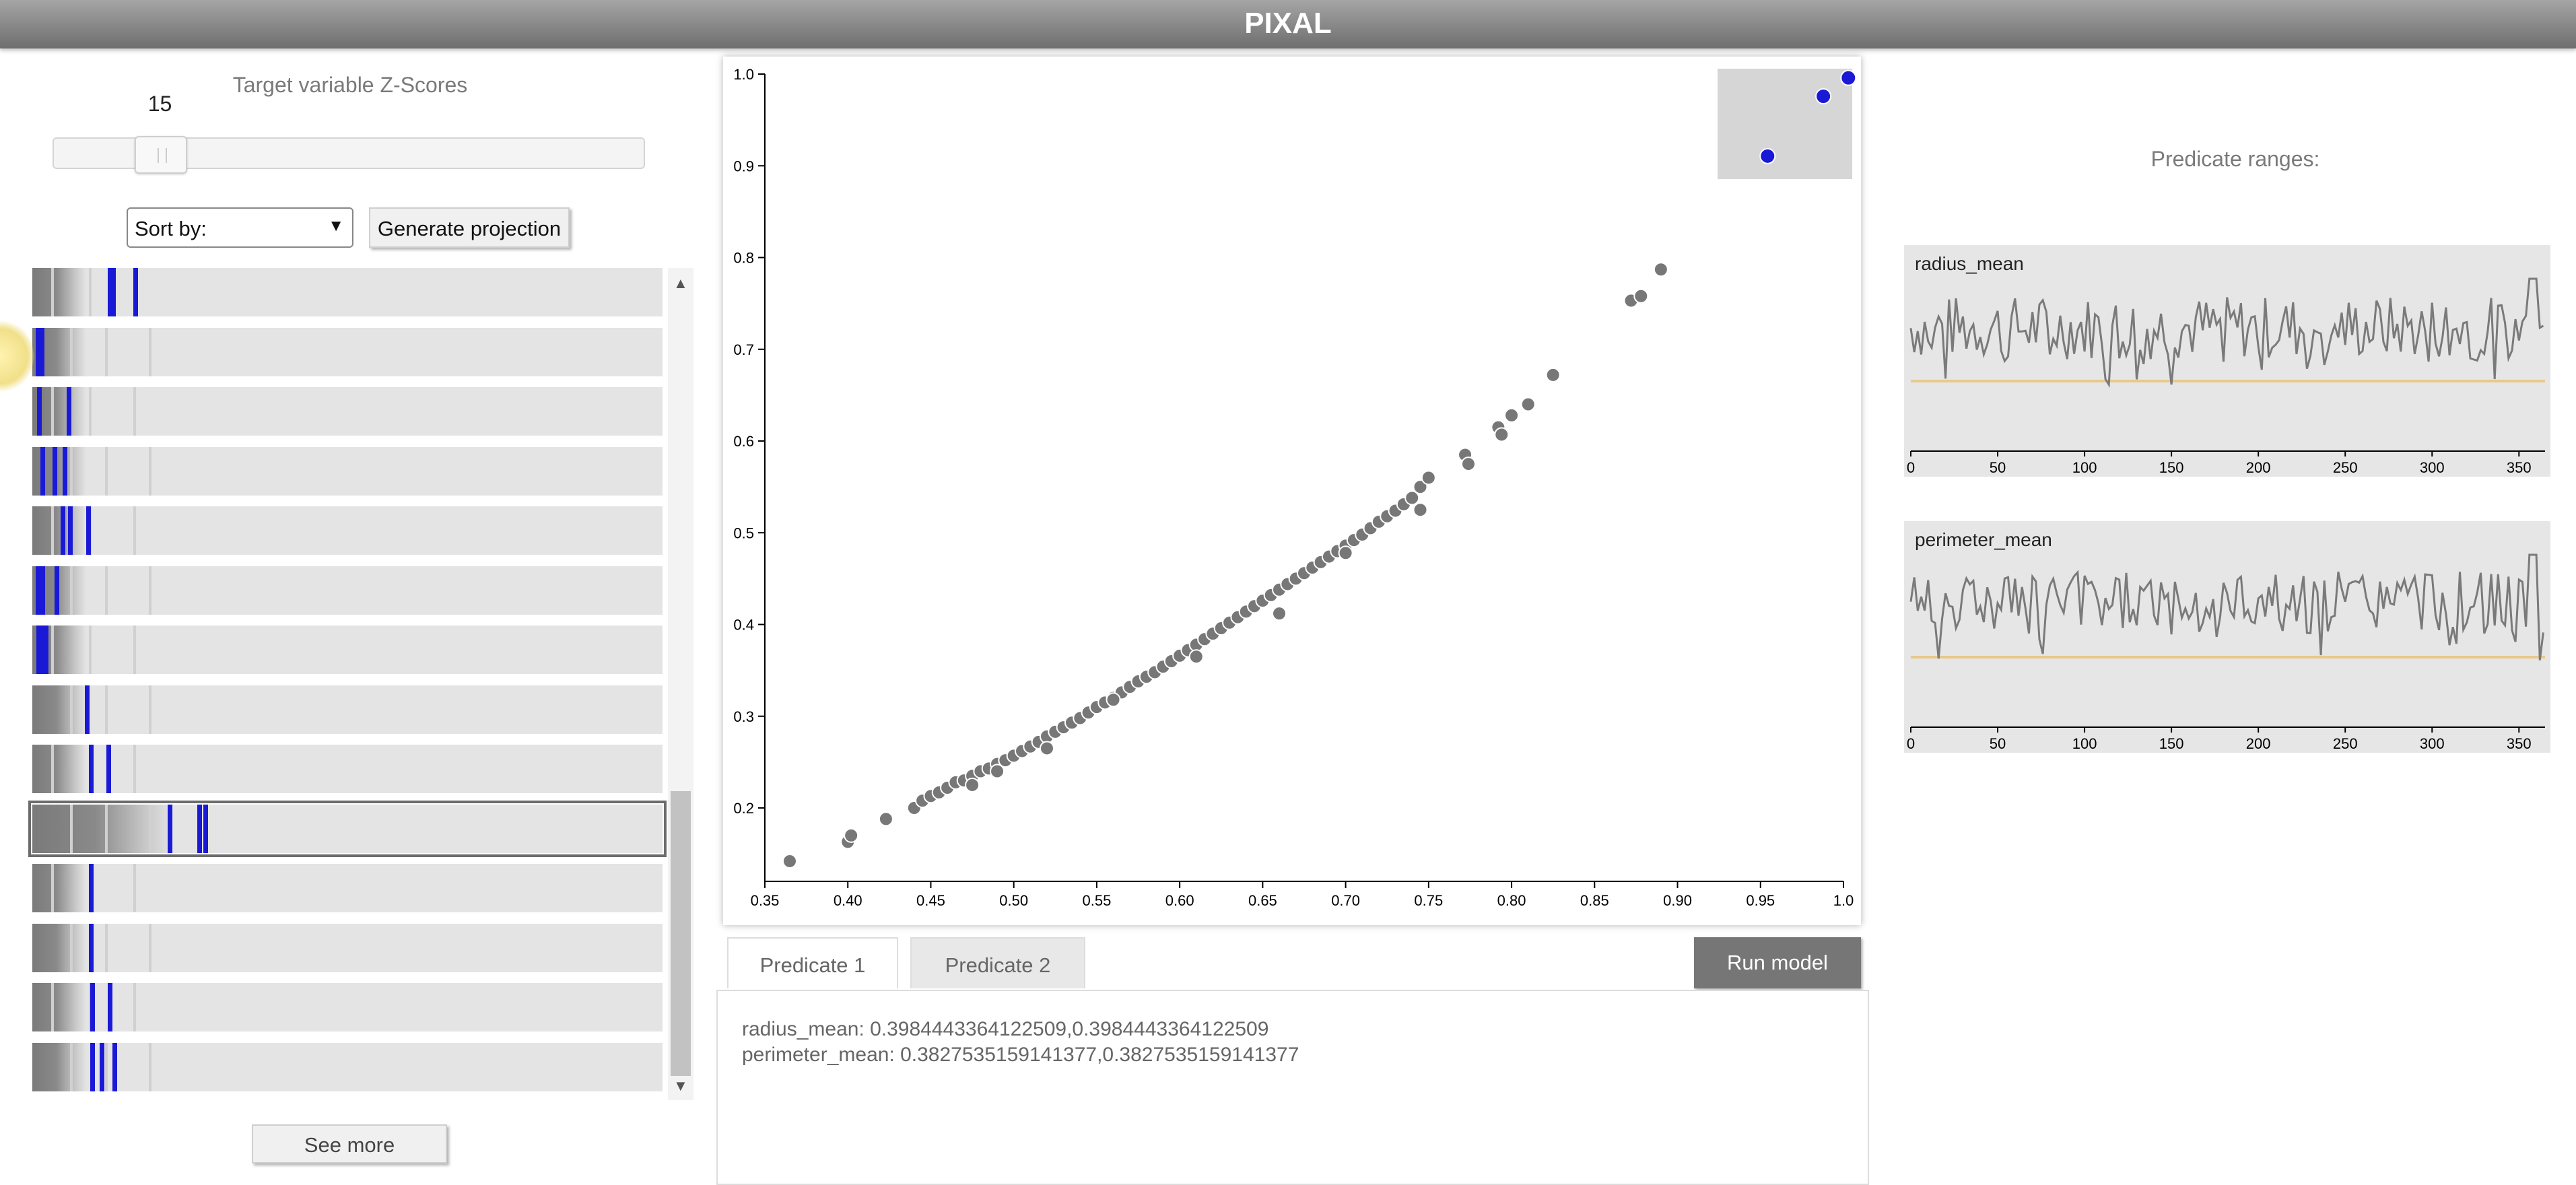 The width and height of the screenshot is (2576, 1185). I want to click on sort-select: Sort by: ▼, so click(240, 227).